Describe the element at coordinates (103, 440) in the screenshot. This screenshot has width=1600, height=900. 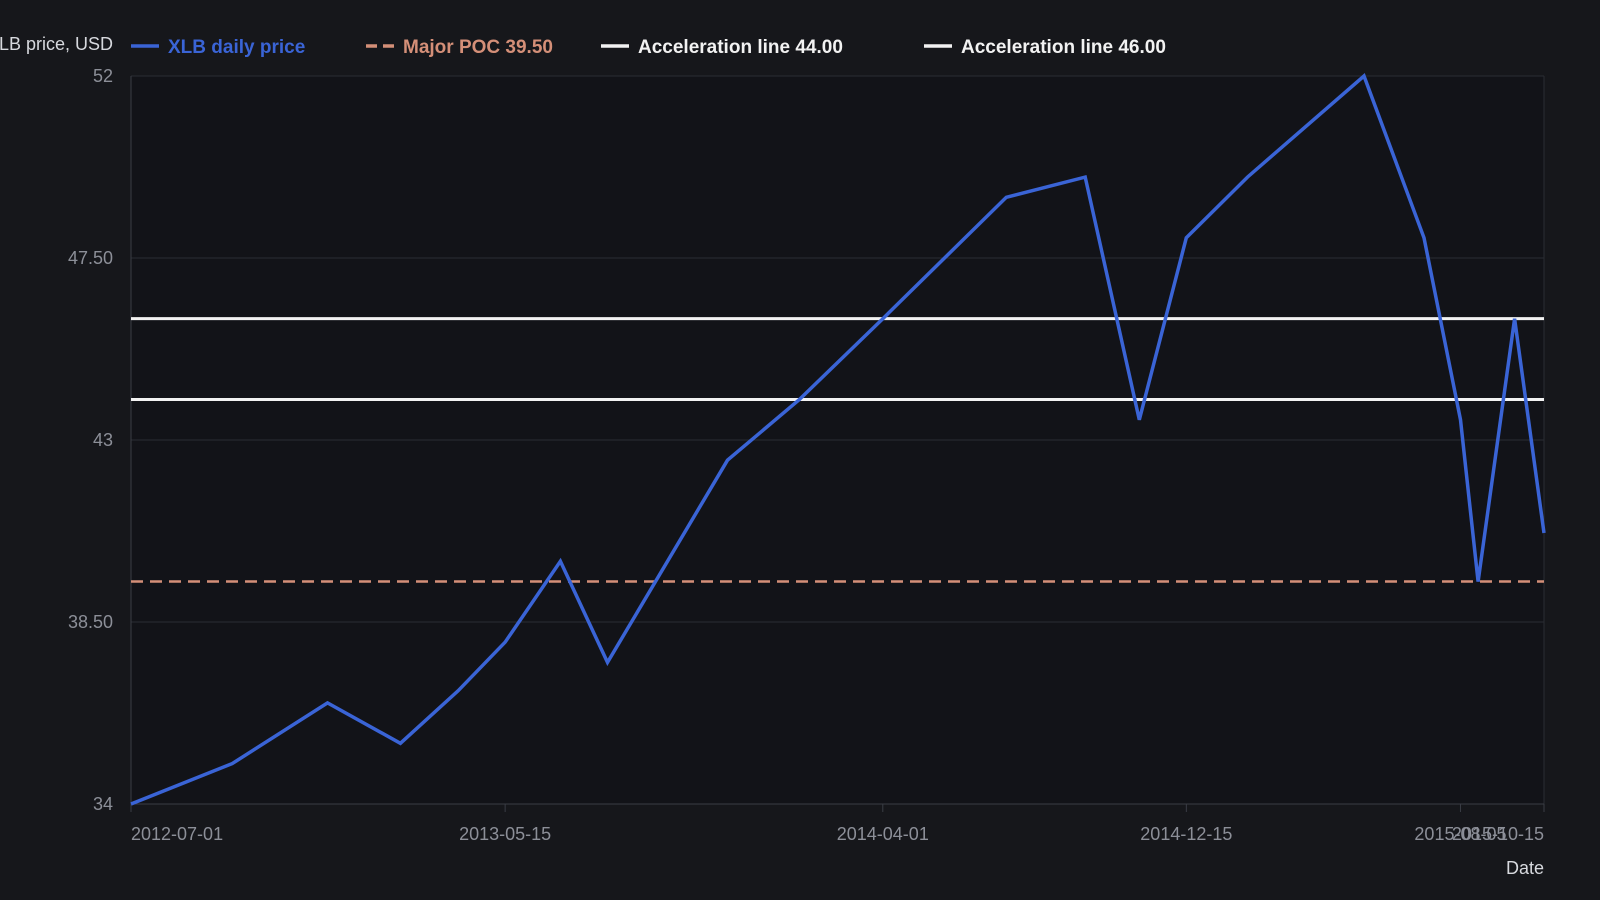
I see `y-tick-label: 43` at that location.